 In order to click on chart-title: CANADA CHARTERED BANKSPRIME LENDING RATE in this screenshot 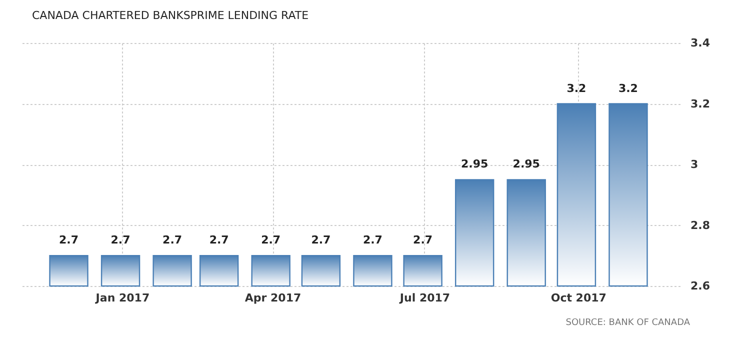, I will do `click(170, 15)`.